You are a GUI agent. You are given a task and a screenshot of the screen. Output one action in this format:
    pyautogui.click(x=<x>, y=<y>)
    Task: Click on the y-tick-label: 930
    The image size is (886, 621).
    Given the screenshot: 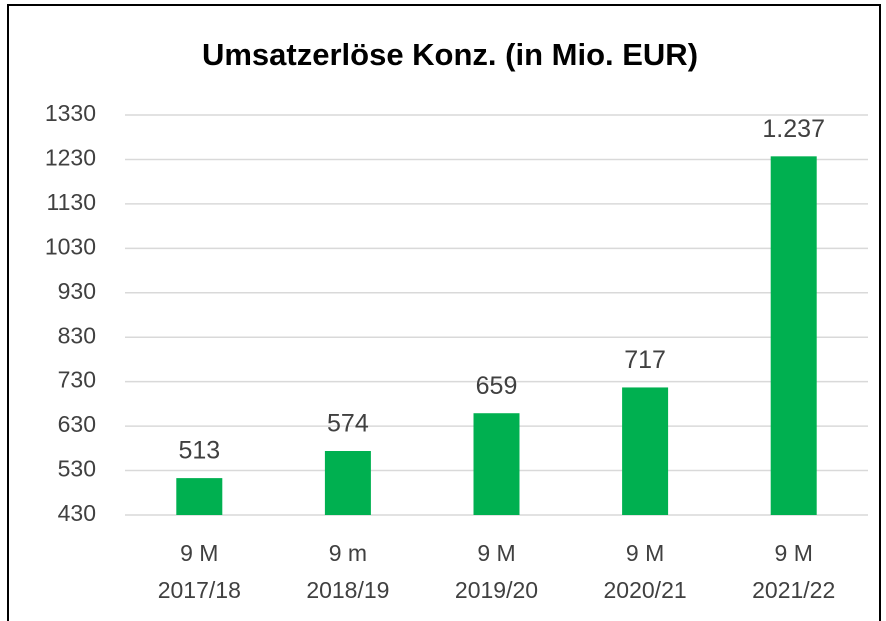 What is the action you would take?
    pyautogui.click(x=77, y=291)
    